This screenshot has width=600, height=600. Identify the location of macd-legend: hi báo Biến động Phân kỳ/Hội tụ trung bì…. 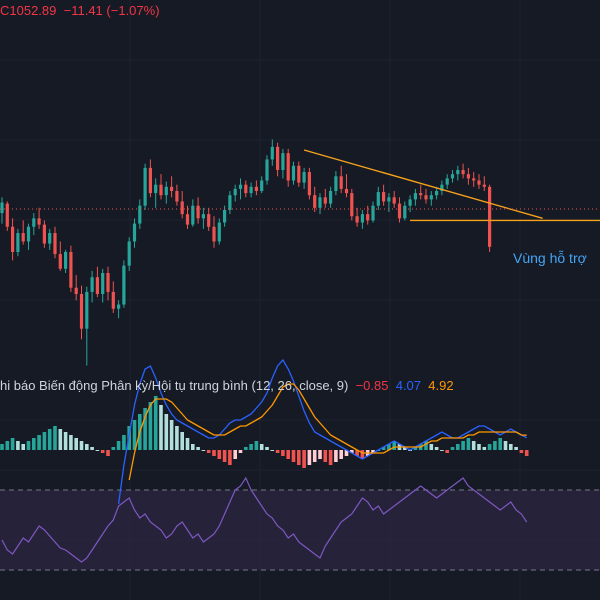
(227, 385).